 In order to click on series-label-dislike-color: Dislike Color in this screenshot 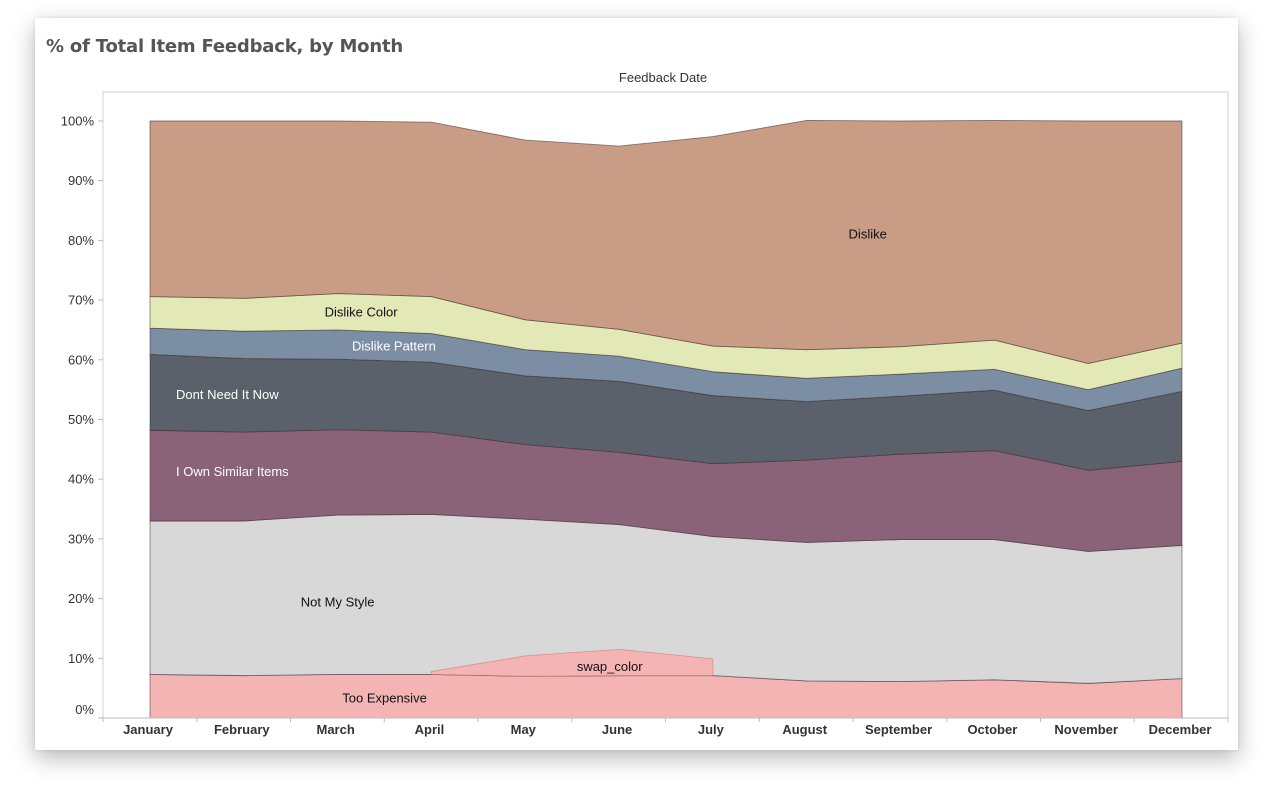, I will do `click(362, 312)`.